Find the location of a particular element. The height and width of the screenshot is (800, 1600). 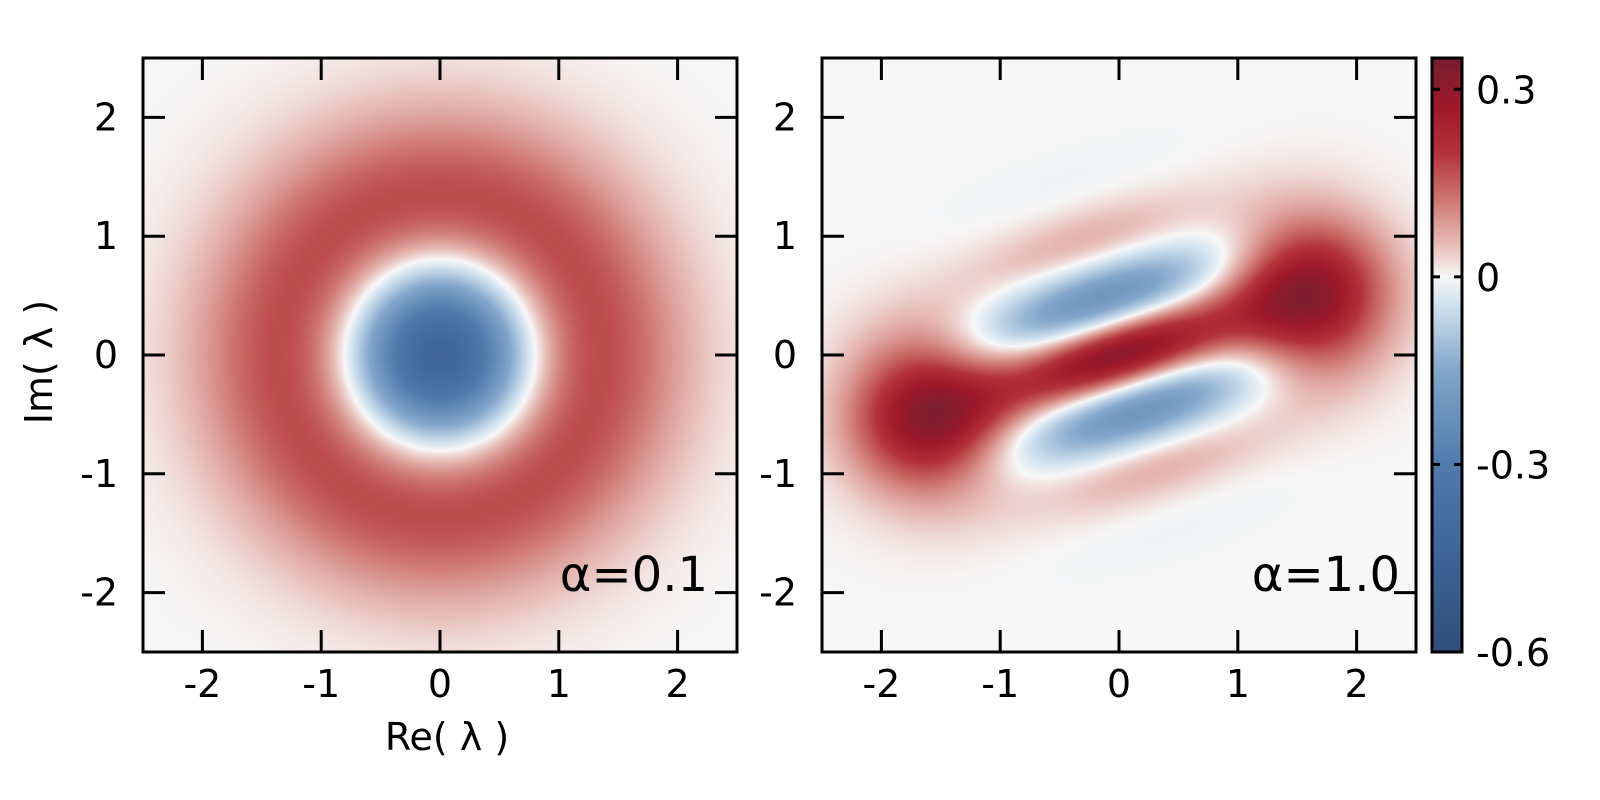

annotation-left: α=0.1 is located at coordinates (634, 575).